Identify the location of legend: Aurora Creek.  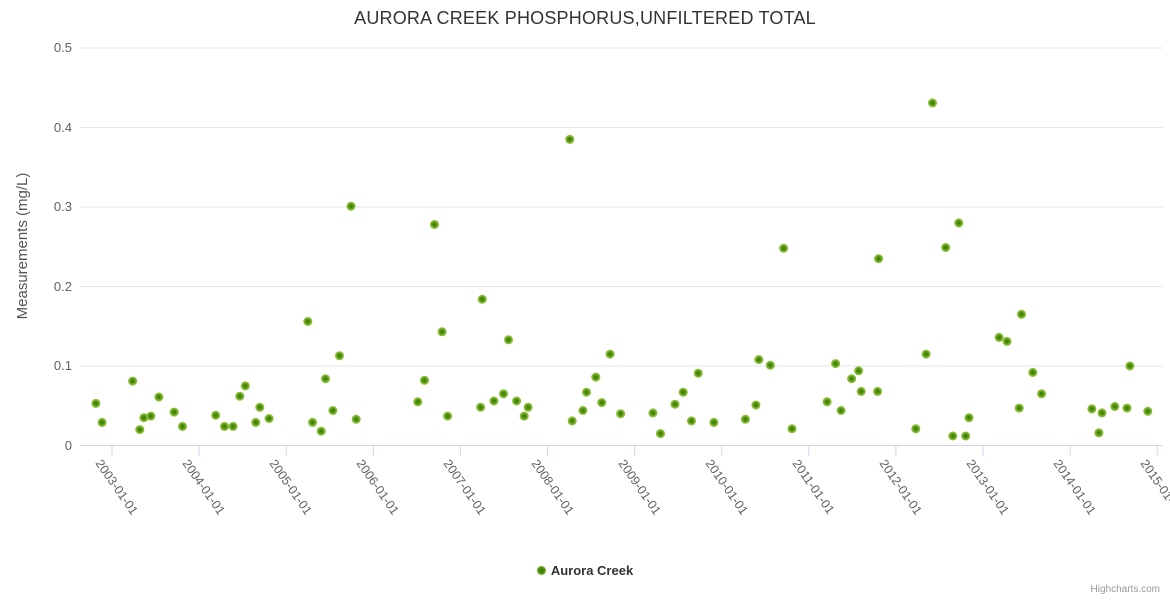
(585, 570).